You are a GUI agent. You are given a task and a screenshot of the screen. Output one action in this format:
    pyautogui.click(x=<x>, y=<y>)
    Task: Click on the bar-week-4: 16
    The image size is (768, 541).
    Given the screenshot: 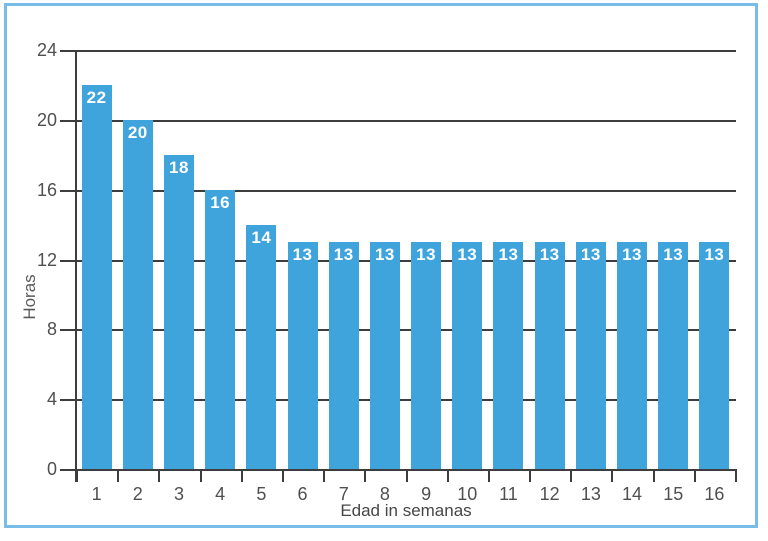 What is the action you would take?
    pyautogui.click(x=220, y=329)
    